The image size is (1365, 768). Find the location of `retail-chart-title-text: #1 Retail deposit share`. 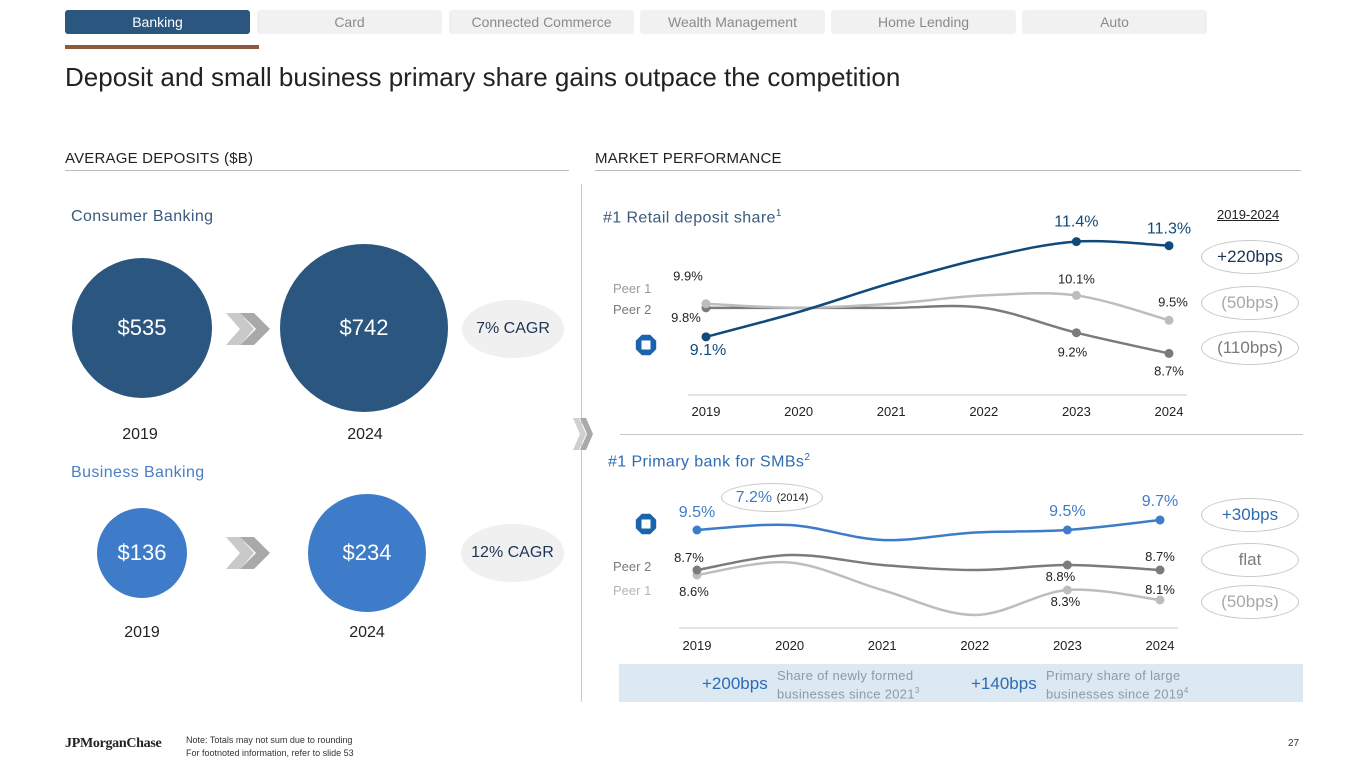

retail-chart-title-text: #1 Retail deposit share is located at coordinates (689, 218).